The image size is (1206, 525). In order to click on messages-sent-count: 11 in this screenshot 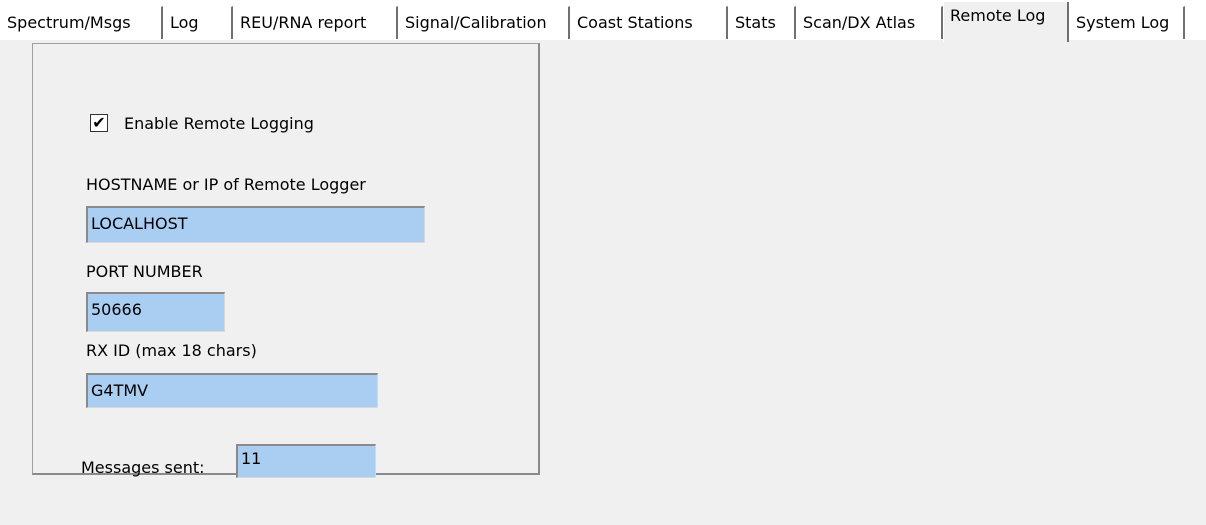, I will do `click(306, 461)`.